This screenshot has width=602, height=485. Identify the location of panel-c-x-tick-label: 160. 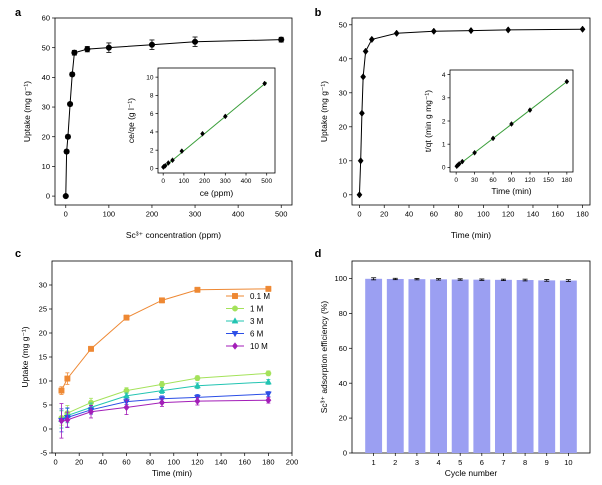
(244, 462).